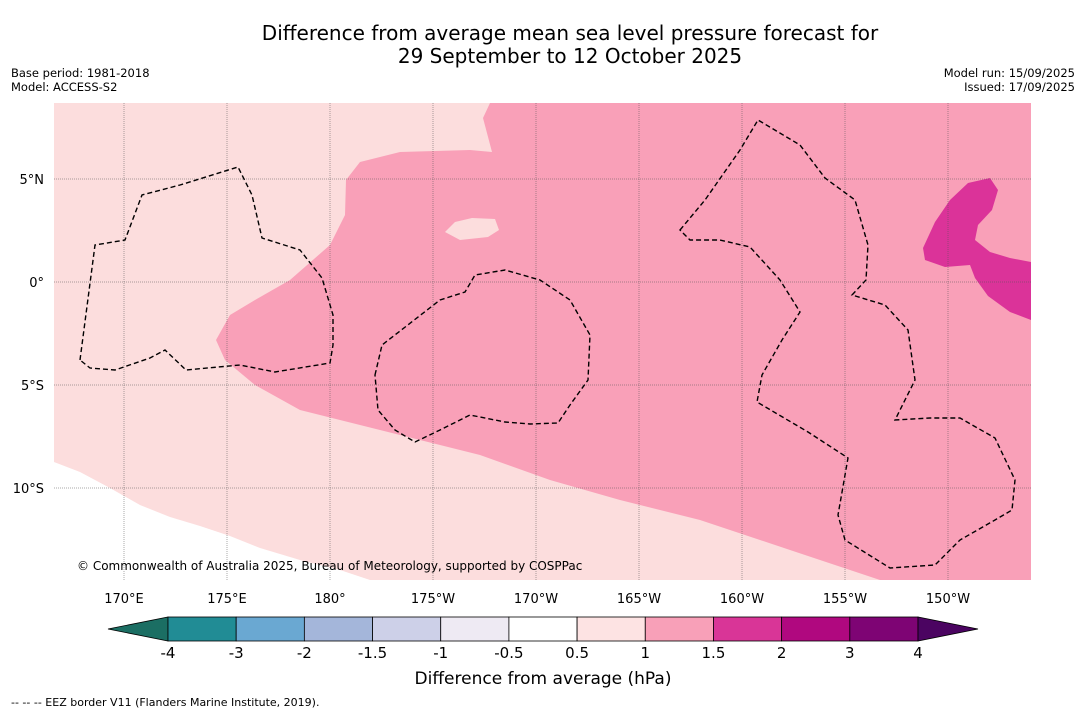 The image size is (1085, 713). I want to click on colorbar-tick-label: 1, so click(645, 653).